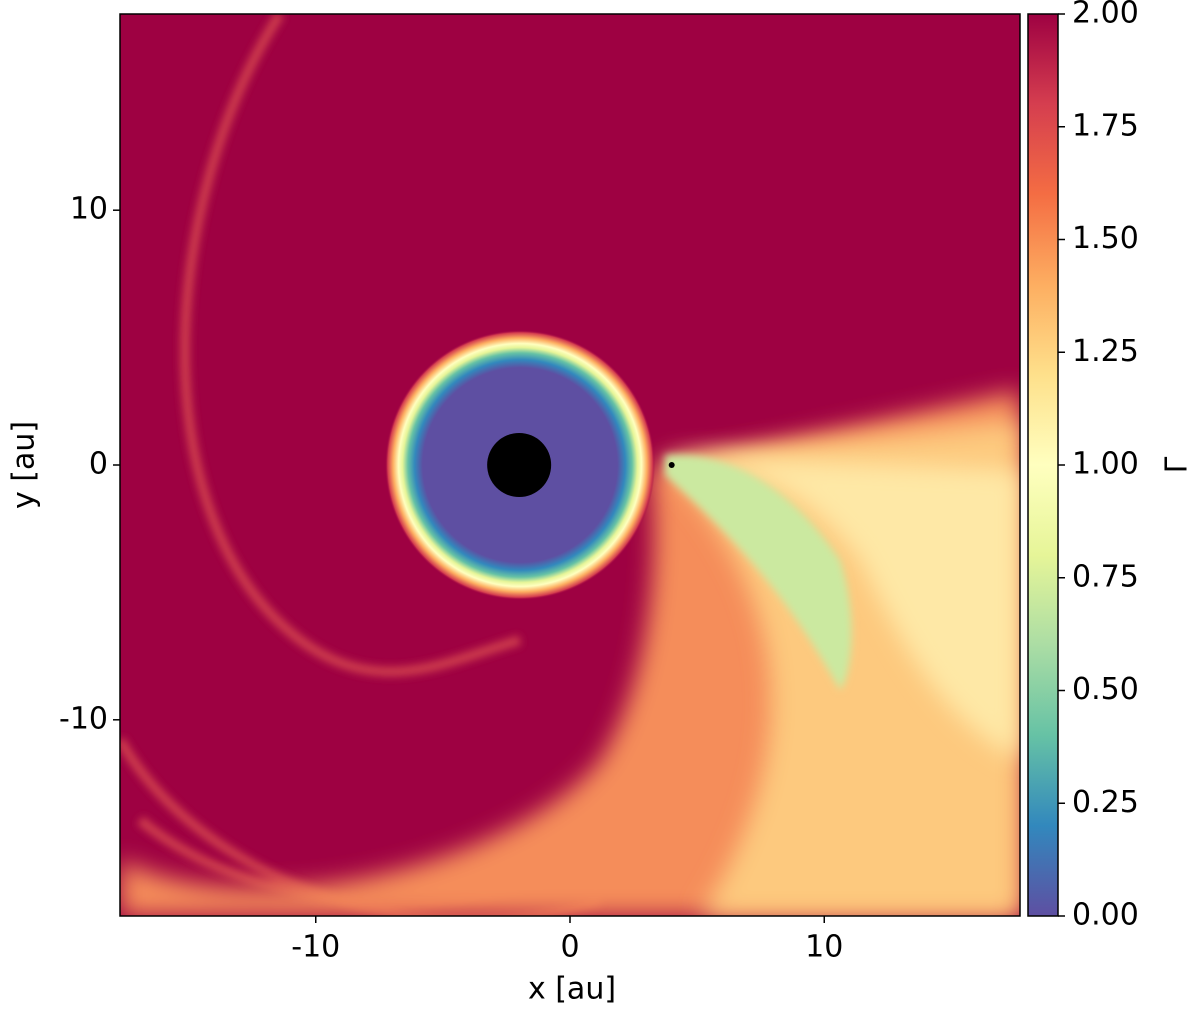  Describe the element at coordinates (1105, 915) in the screenshot. I see `colorbar-tick-label: 0.00` at that location.